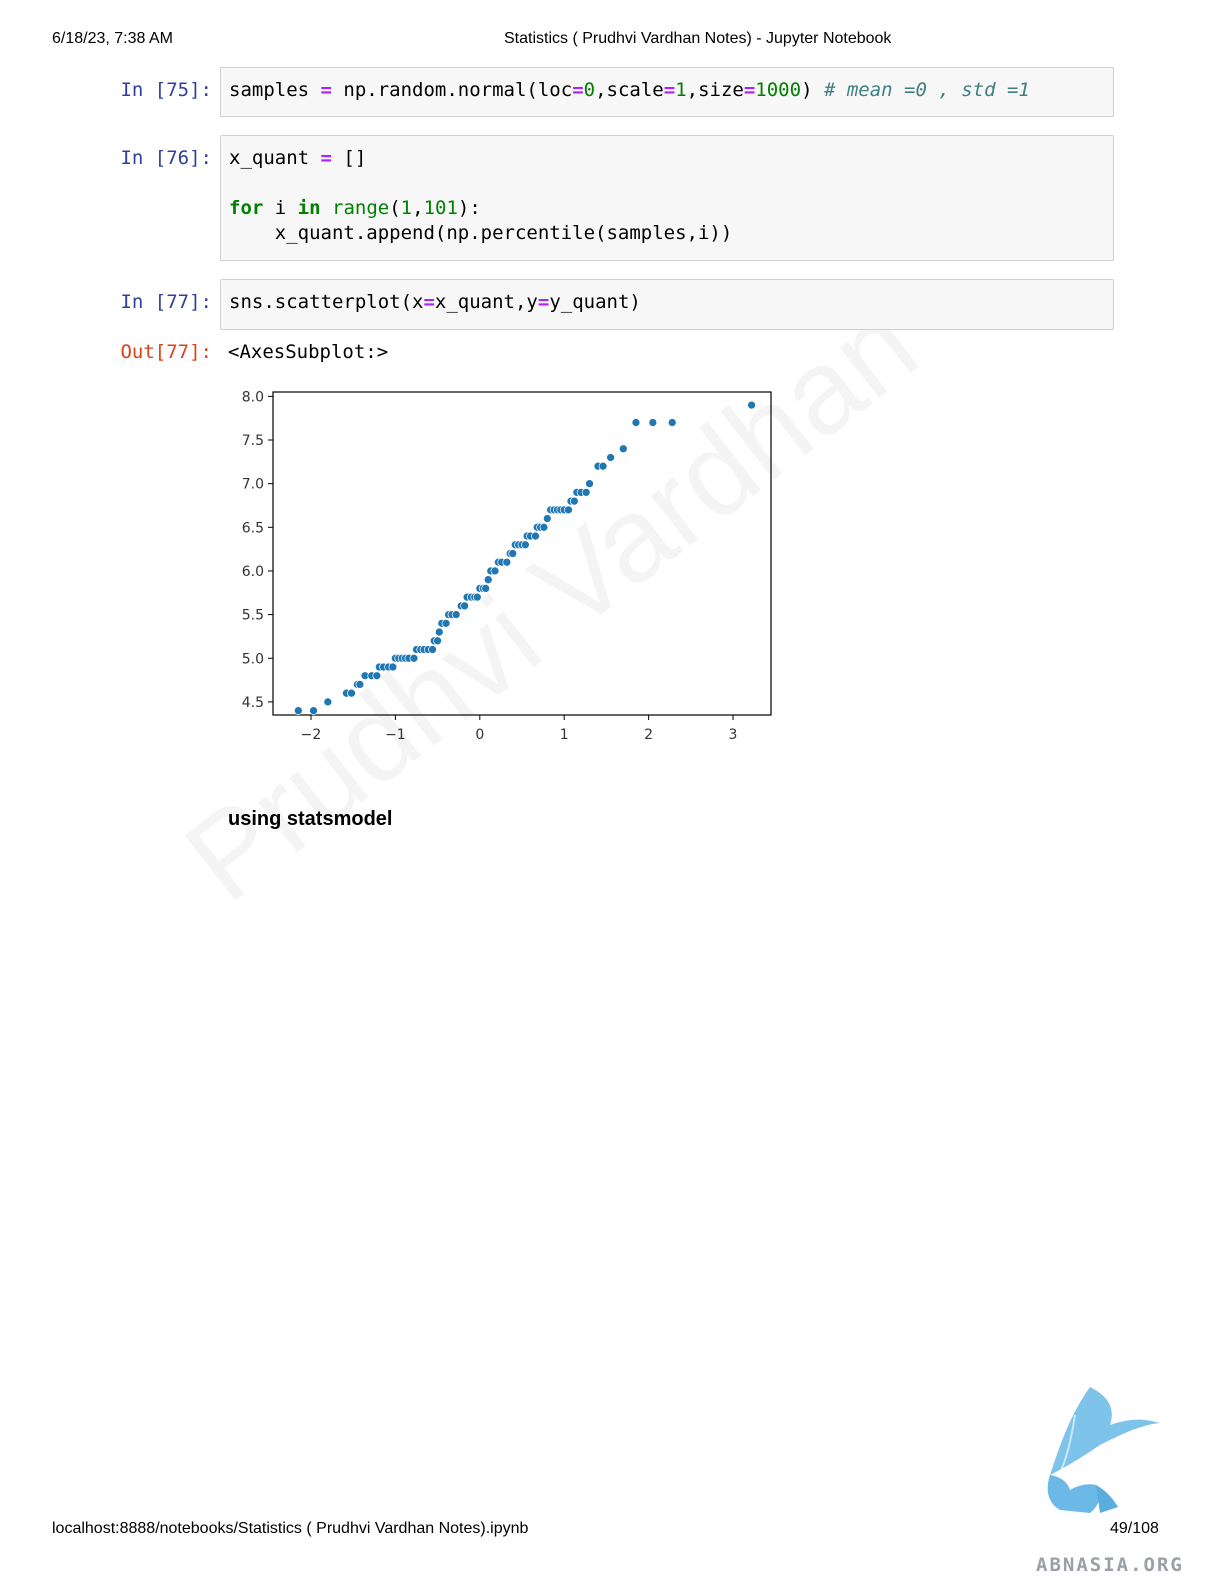 Image resolution: width=1224 pixels, height=1584 pixels. Describe the element at coordinates (166, 158) in the screenshot. I see `cell-prompt-76: In [76]:` at that location.